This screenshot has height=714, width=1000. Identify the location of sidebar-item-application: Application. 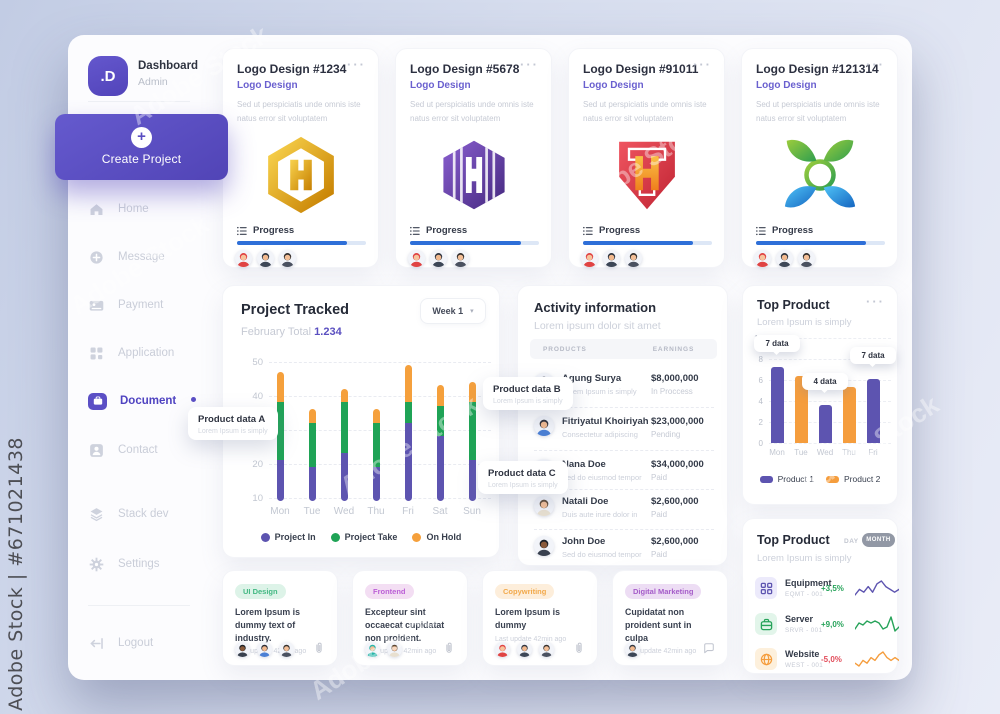
(146, 353).